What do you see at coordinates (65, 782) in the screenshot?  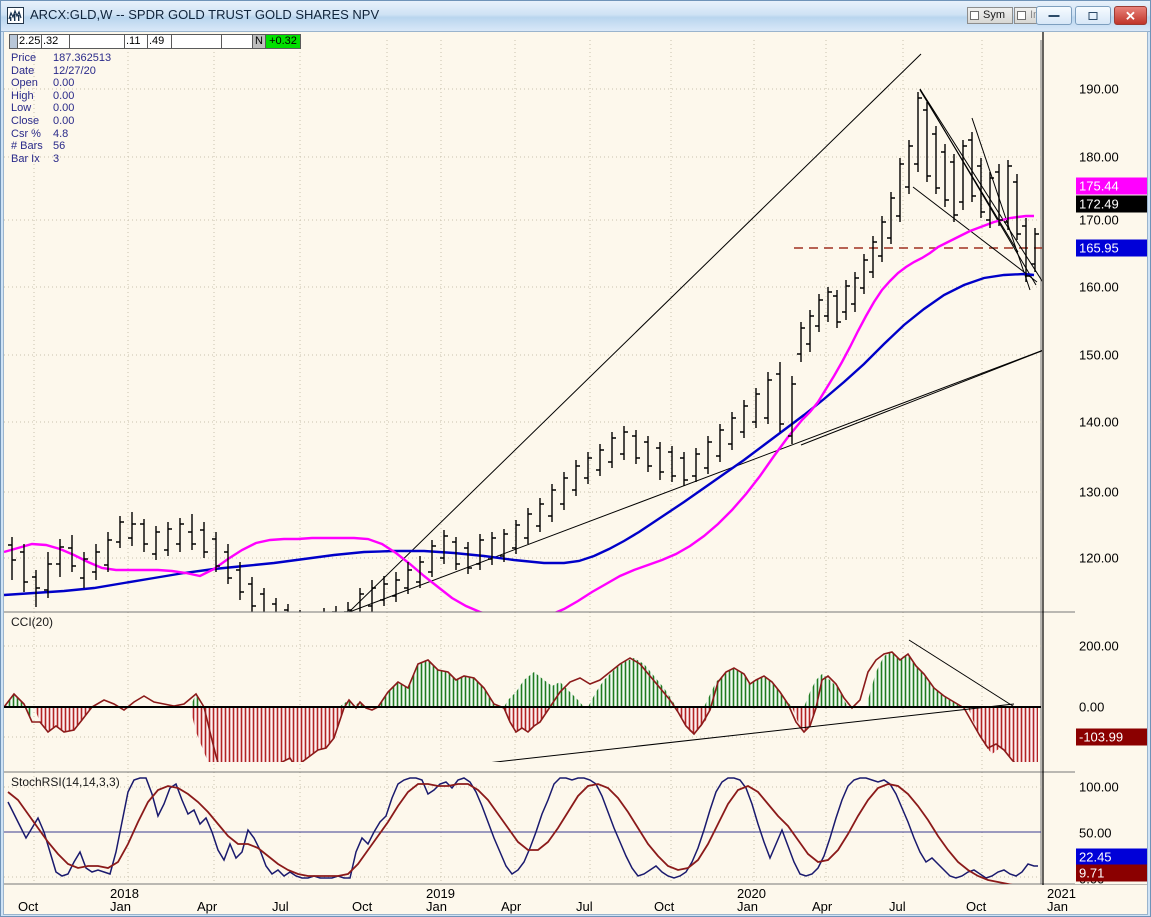 I see `stochrsi-pane-label: StochRSI(14,14,3,3)` at bounding box center [65, 782].